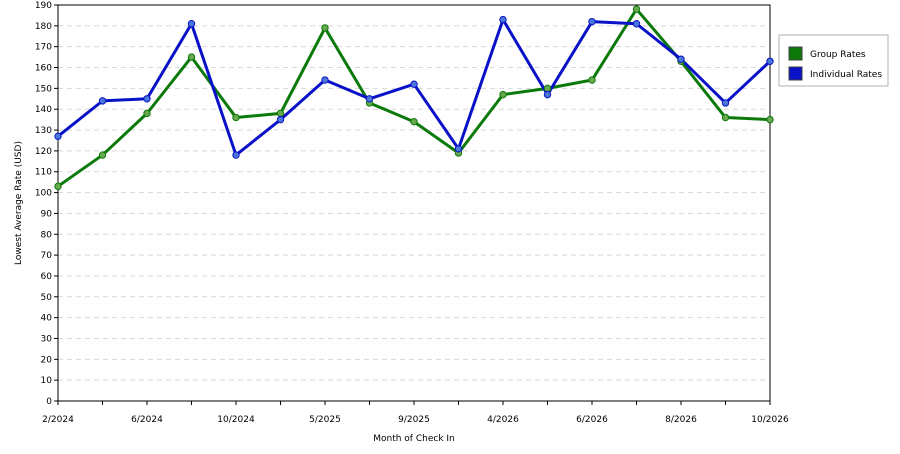 This screenshot has width=900, height=454. Describe the element at coordinates (47, 360) in the screenshot. I see `y-tick-label: 20` at that location.